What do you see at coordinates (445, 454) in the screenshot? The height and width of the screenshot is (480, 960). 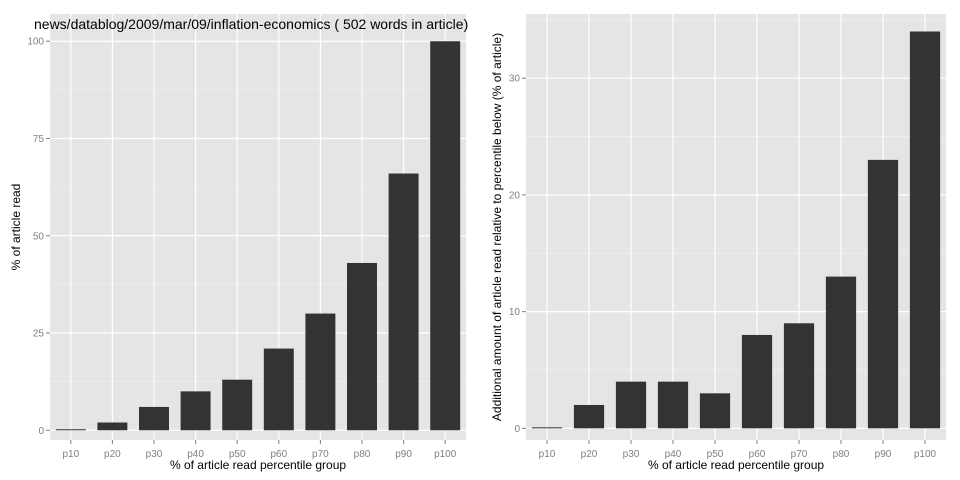 I see `left-x-tick-label: p100` at bounding box center [445, 454].